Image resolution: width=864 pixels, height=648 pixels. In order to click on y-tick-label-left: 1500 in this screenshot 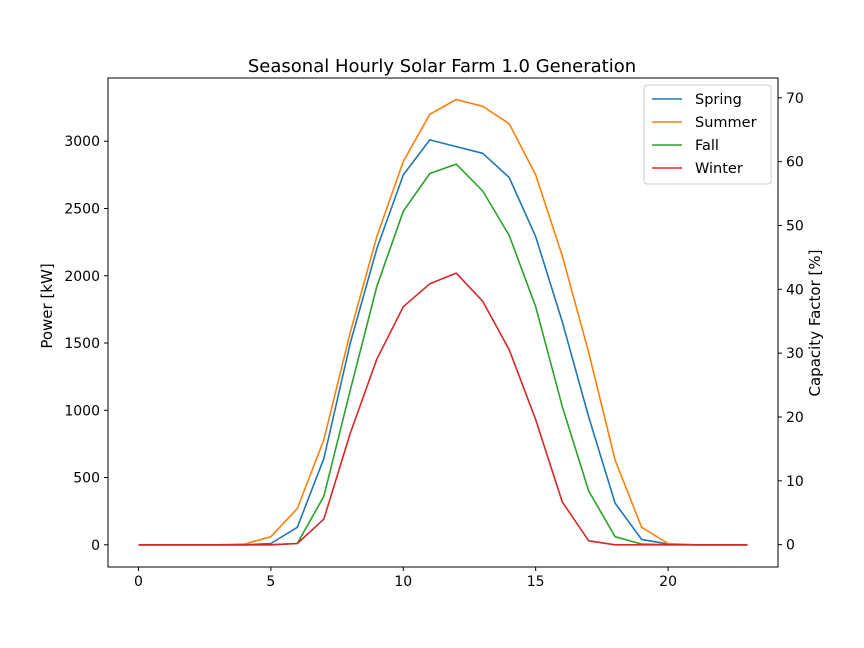, I will do `click(82, 344)`.